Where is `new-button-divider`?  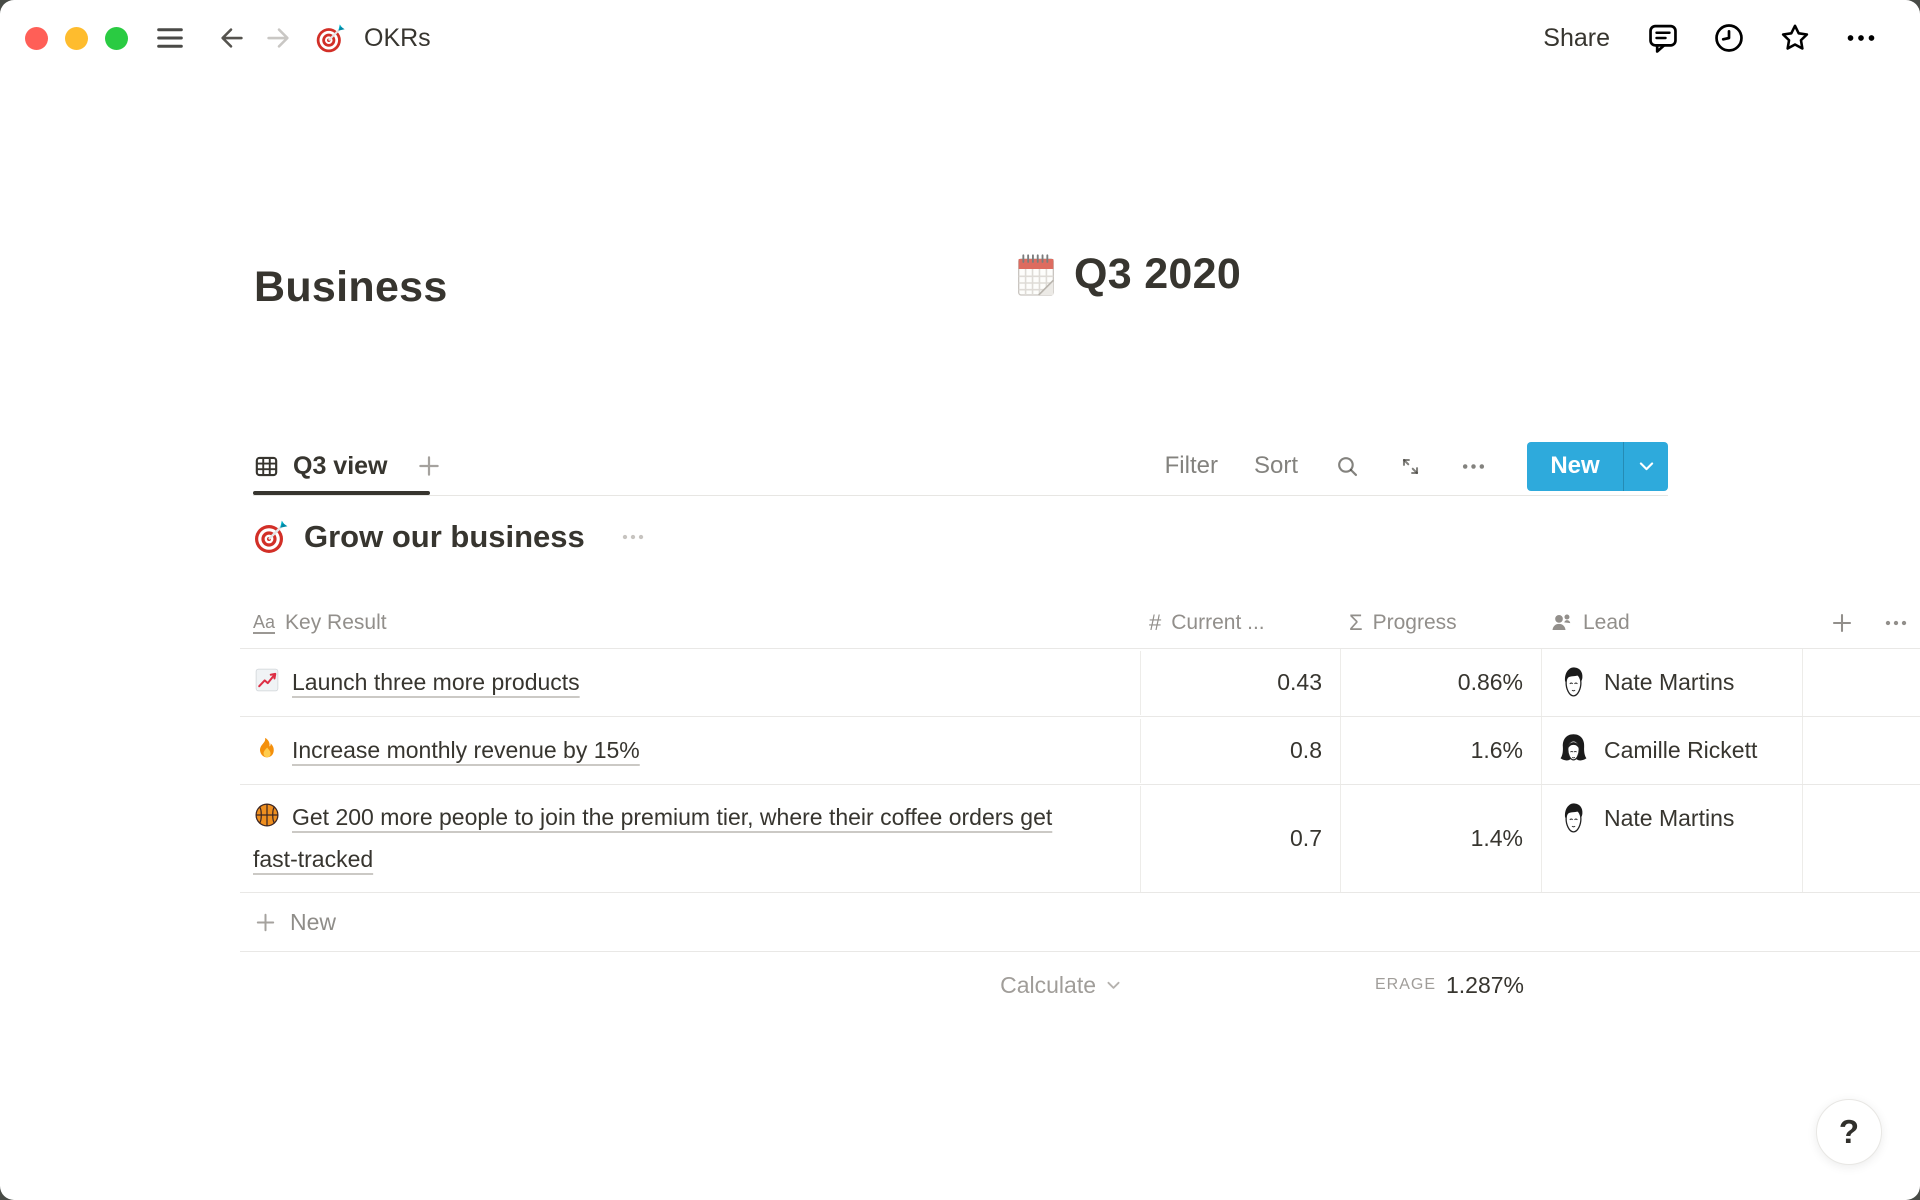
new-button-divider is located at coordinates (1623, 466).